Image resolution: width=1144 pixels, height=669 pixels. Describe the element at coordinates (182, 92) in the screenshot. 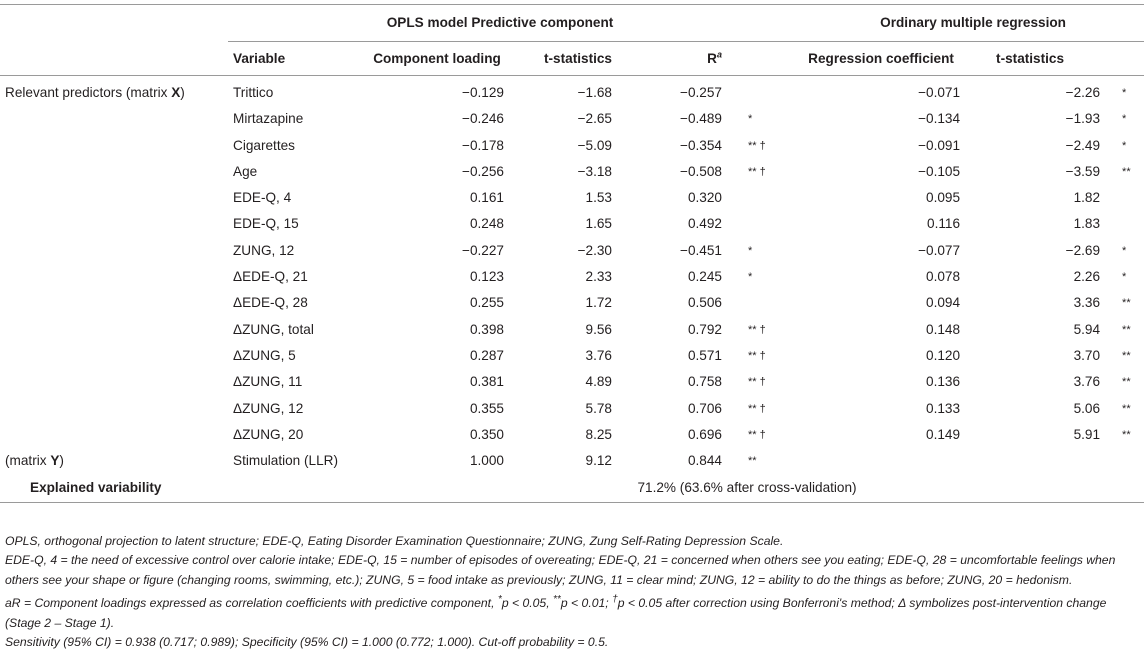

I see `group-label-x-suffix: )` at that location.